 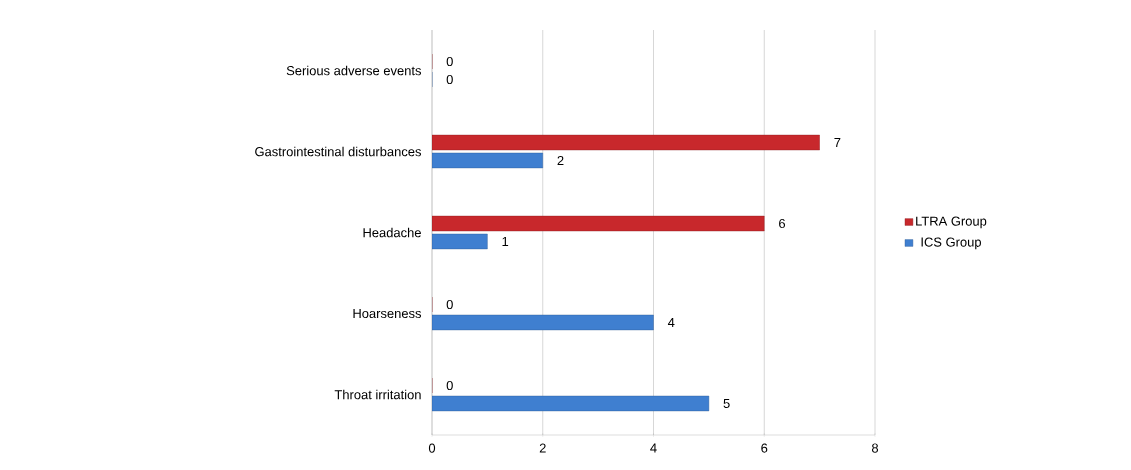 What do you see at coordinates (764, 448) in the screenshot?
I see `x-tick-label: 6` at bounding box center [764, 448].